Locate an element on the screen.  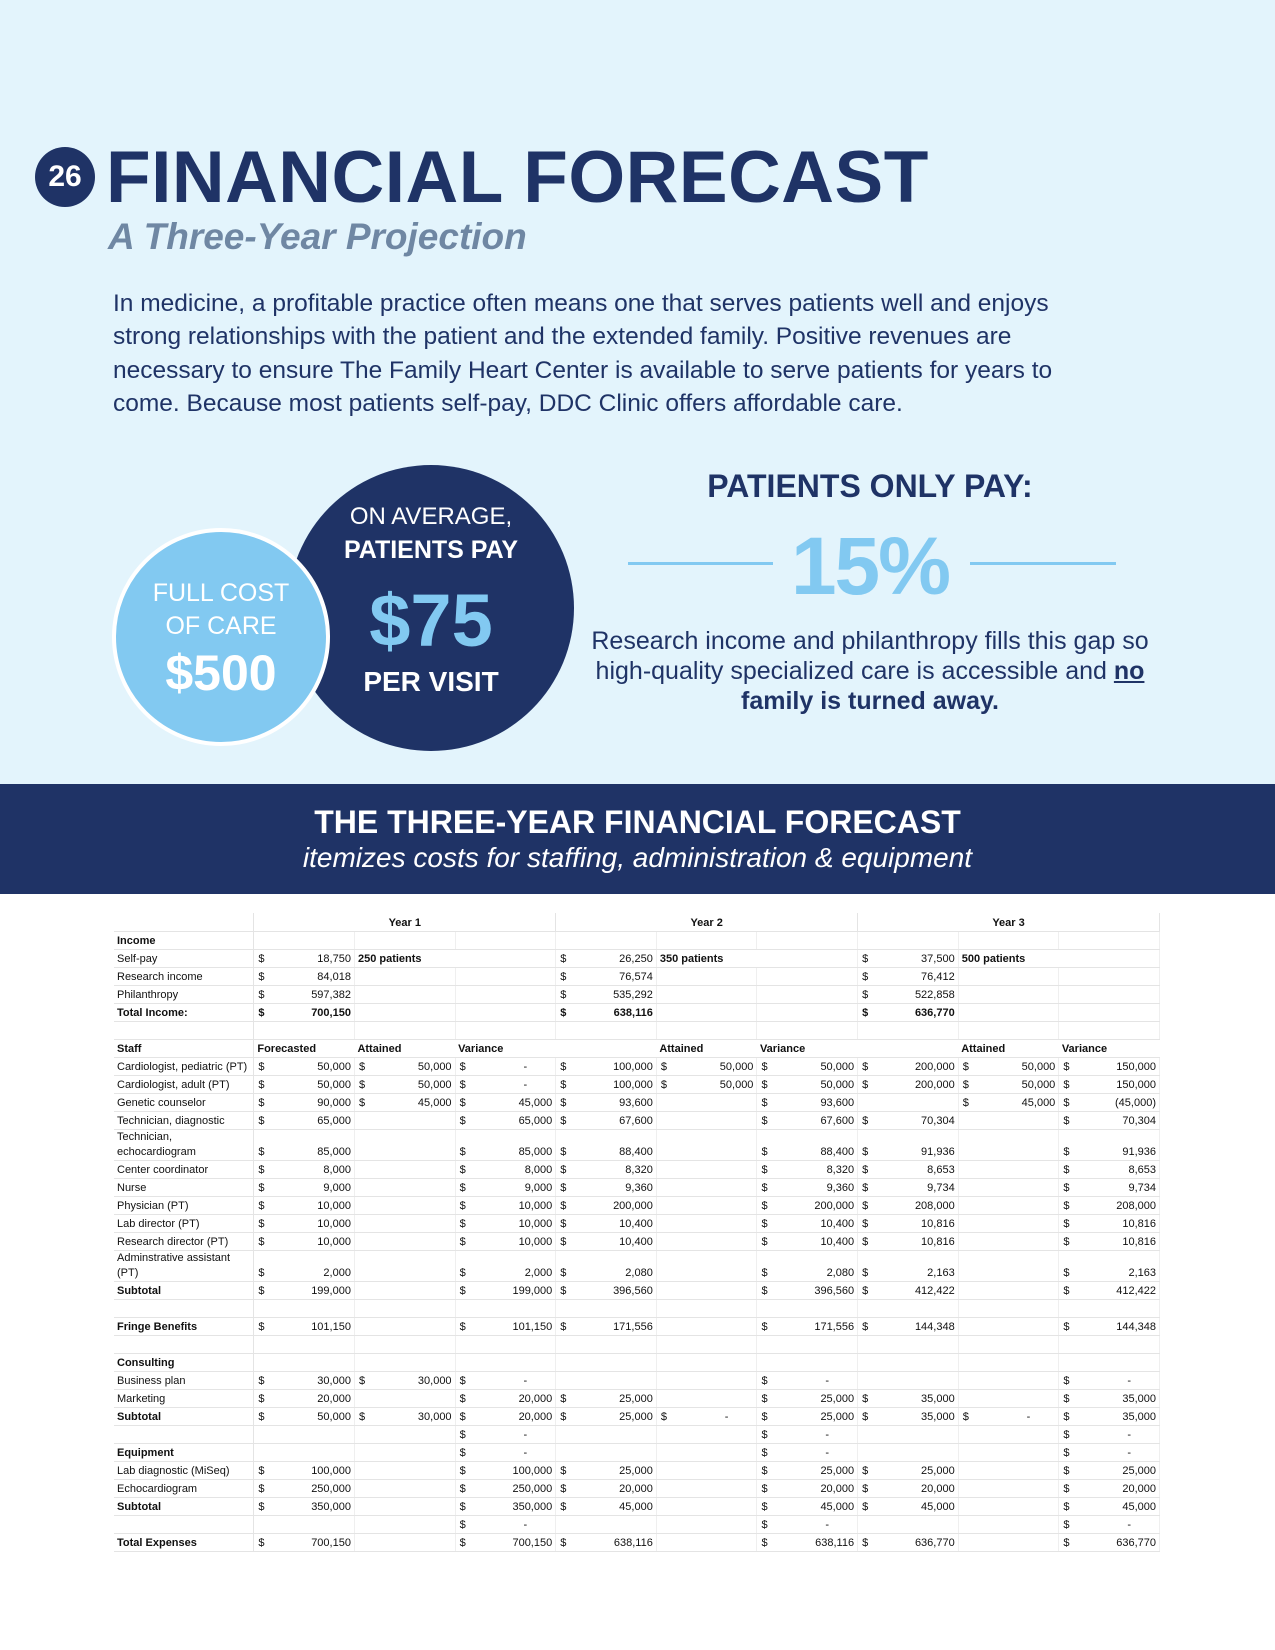
cell-value: 171,556 is located at coordinates (615, 1326).